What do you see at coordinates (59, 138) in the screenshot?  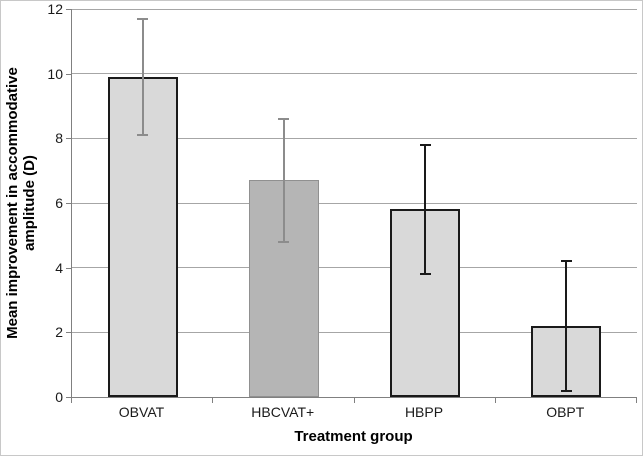 I see `y-tick-label: 8` at bounding box center [59, 138].